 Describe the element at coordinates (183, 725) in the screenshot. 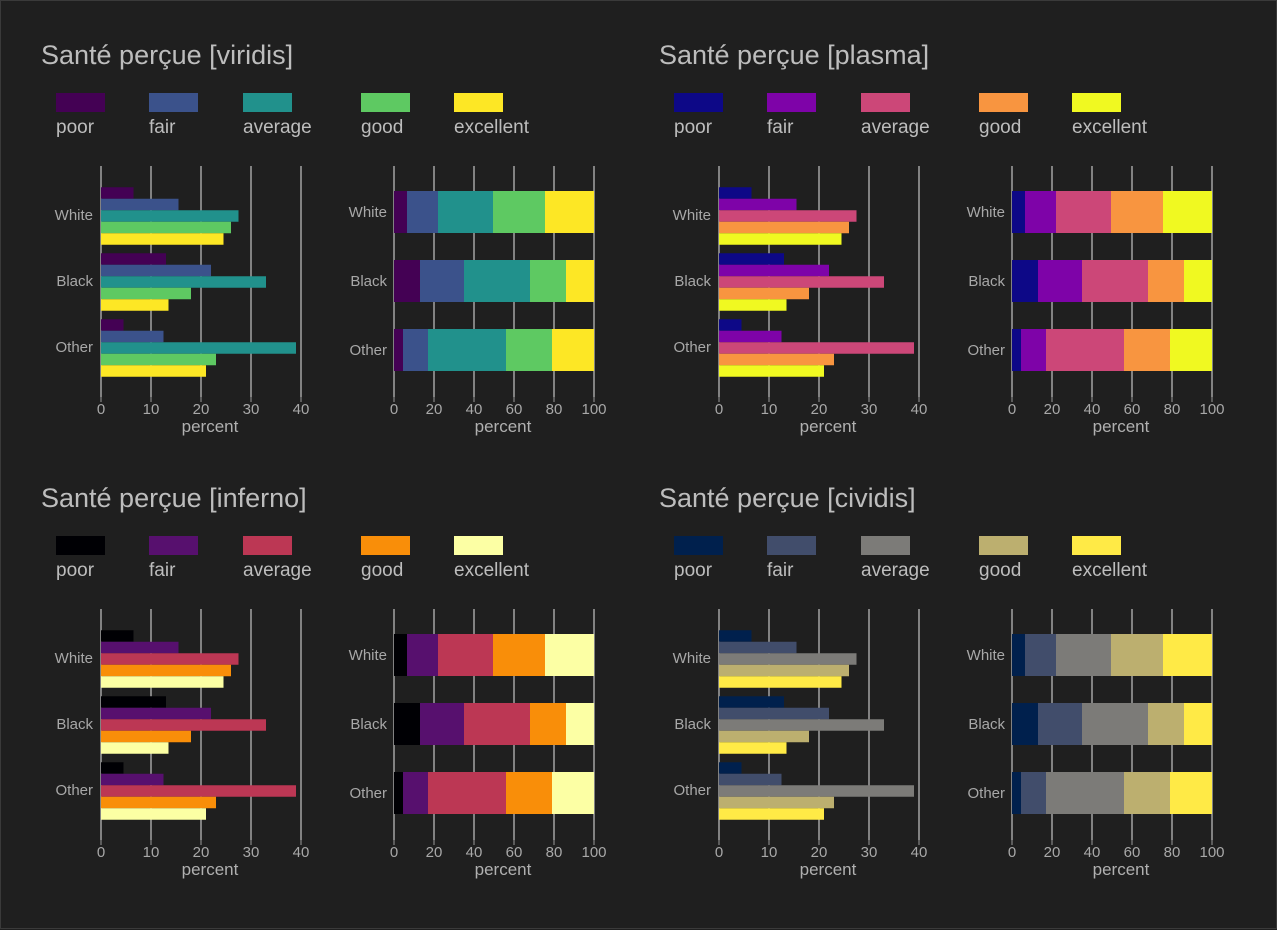

I see `bar-black-average` at that location.